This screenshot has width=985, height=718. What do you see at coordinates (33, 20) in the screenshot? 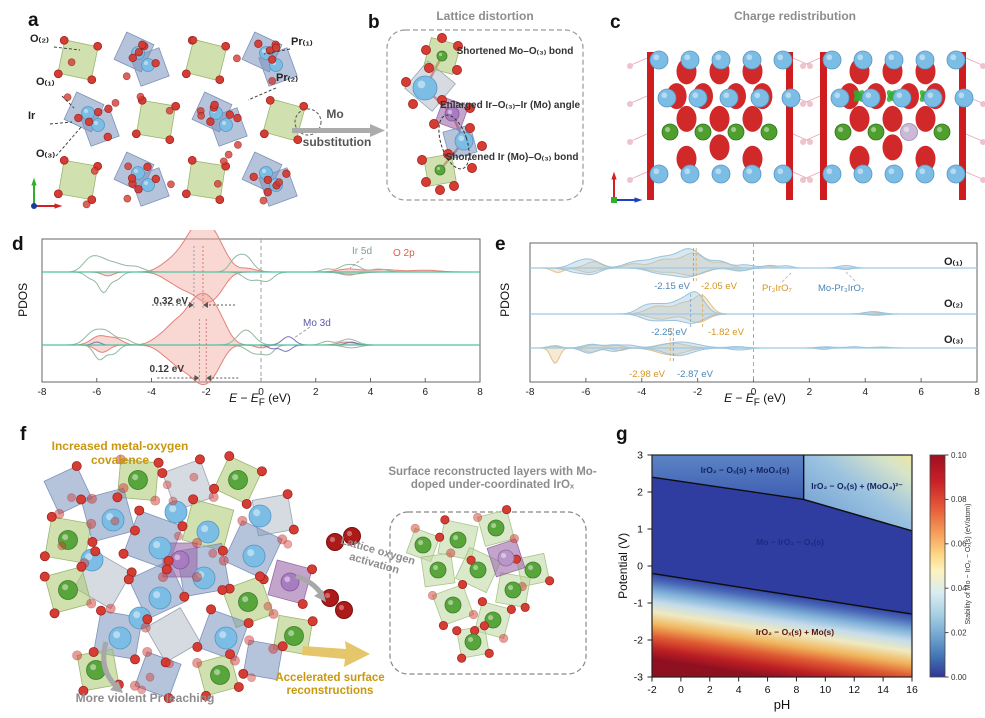
I see `panel-label-a: a` at bounding box center [33, 20].